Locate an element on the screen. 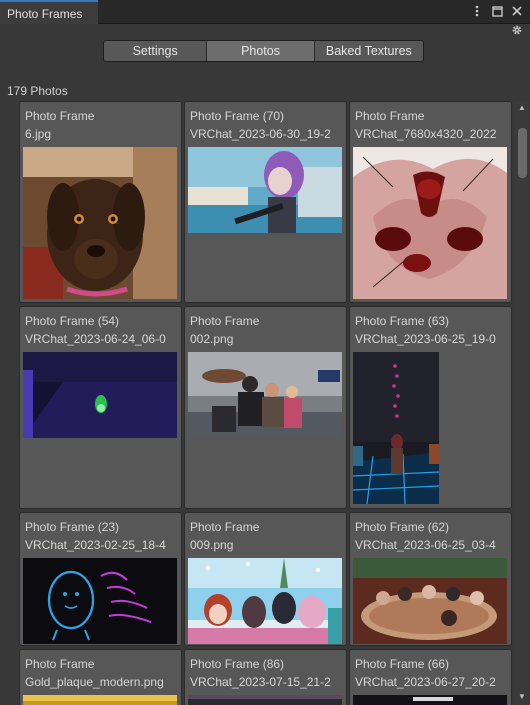  card-filename: 002.png is located at coordinates (212, 339).